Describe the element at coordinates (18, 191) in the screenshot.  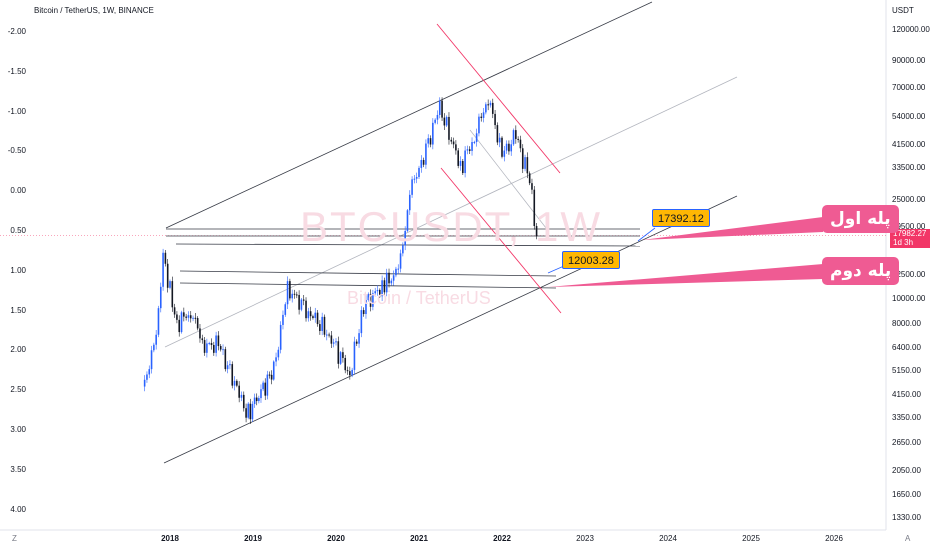
I see `left-axis-label: 0.00` at that location.